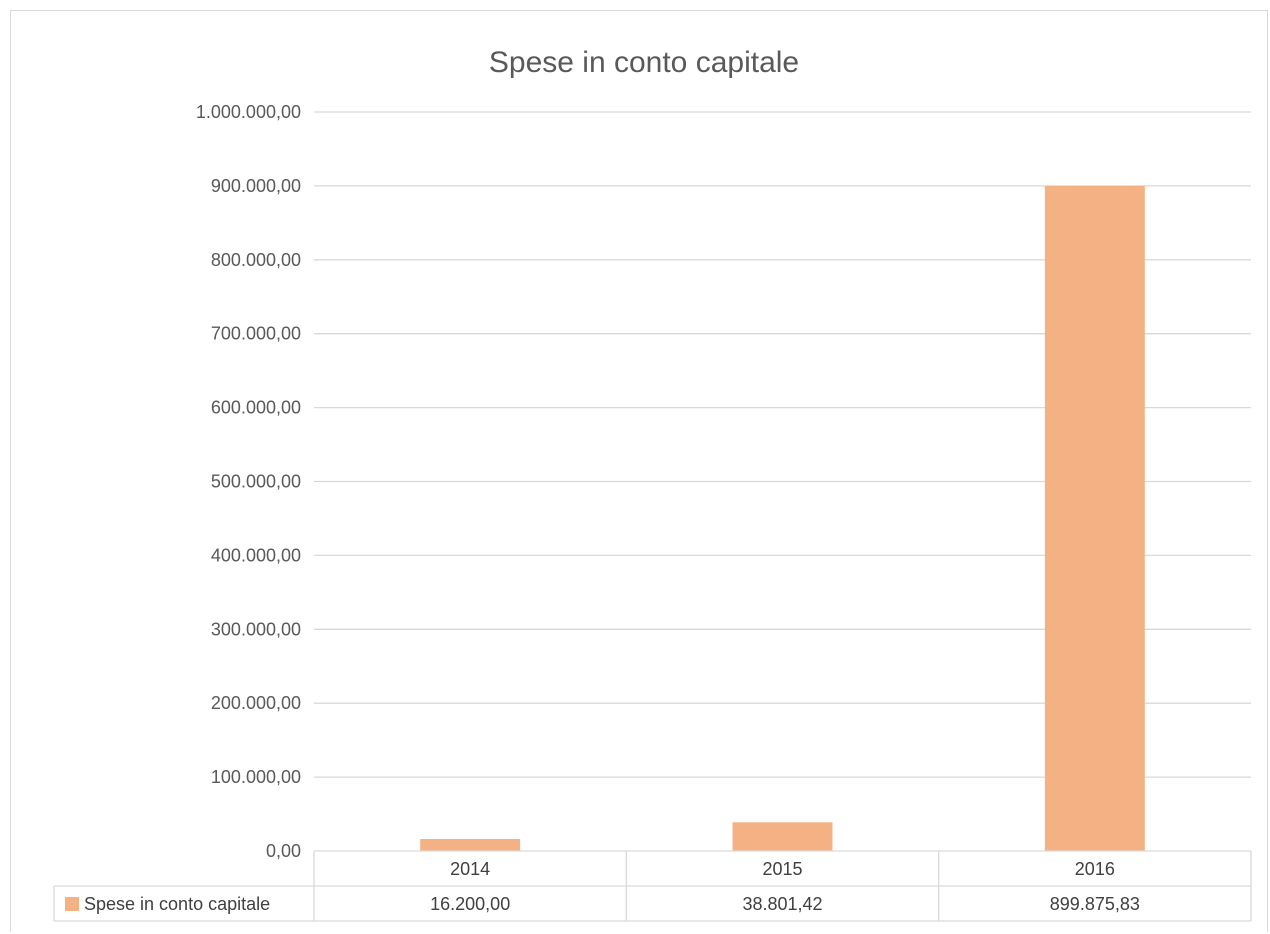  I want to click on category-label: 2015, so click(782, 869).